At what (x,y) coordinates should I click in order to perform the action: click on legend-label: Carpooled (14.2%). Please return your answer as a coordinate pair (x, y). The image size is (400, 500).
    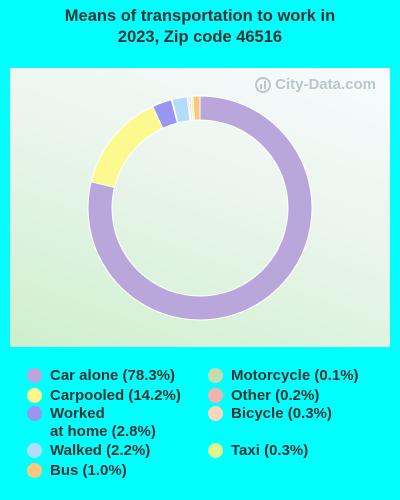
    Looking at the image, I should click on (115, 395).